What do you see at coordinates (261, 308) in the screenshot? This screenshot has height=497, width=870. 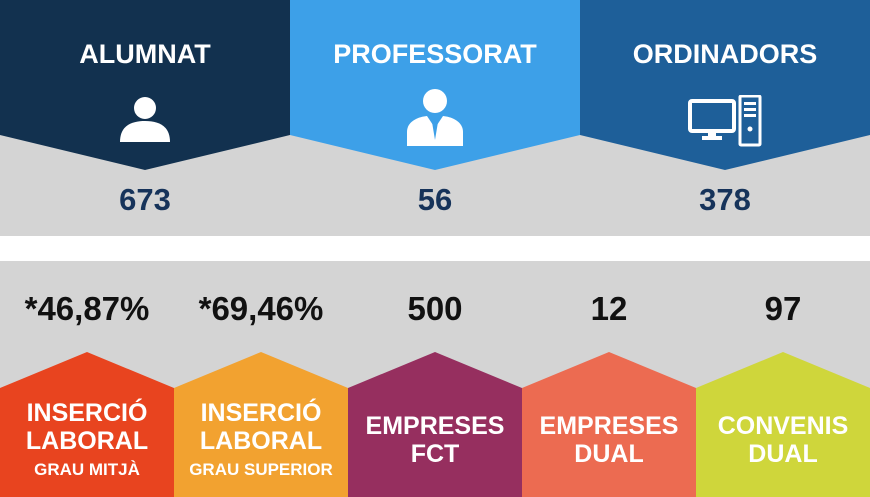 I see `insercio-superior-value: *69,46%` at bounding box center [261, 308].